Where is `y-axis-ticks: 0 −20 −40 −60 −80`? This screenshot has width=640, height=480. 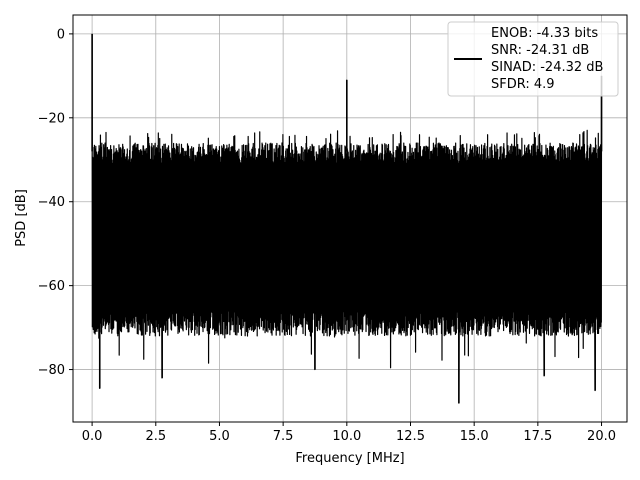 y-axis-ticks: 0 −20 −40 −60 −80 is located at coordinates (55, 202).